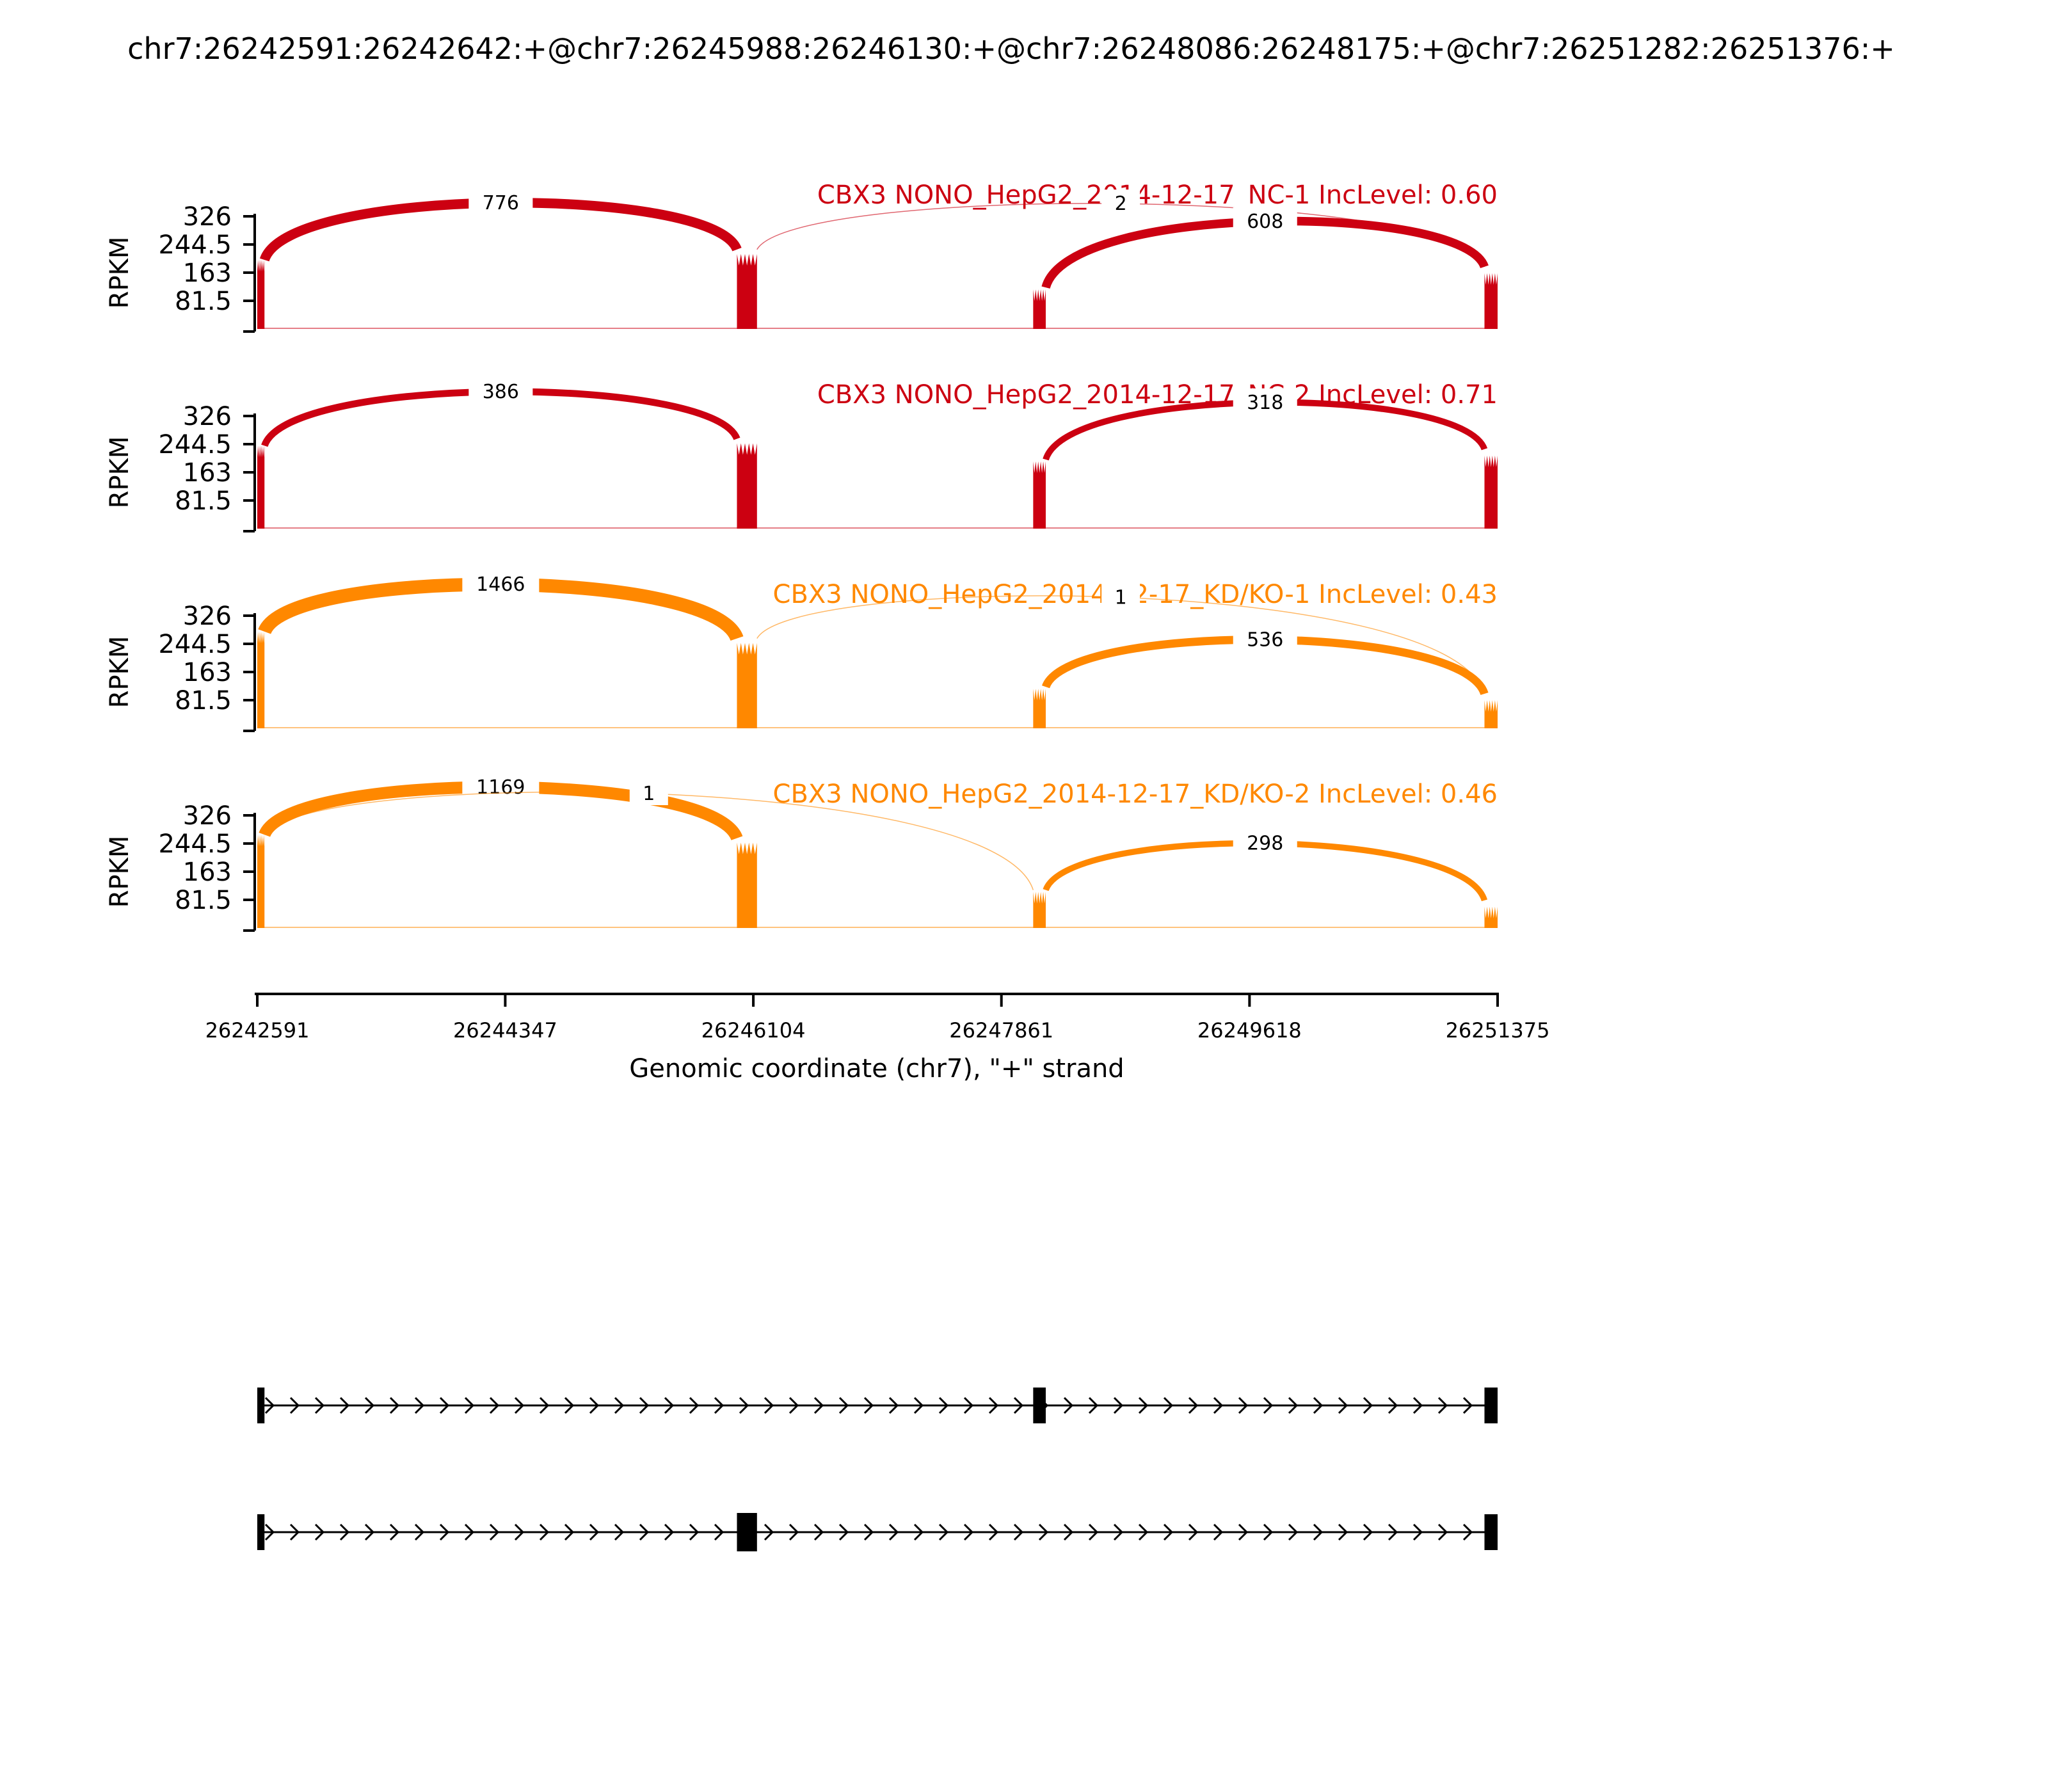 The height and width of the screenshot is (1792, 2048). Describe the element at coordinates (203, 301) in the screenshot. I see `y-tick-label: 81.5` at that location.